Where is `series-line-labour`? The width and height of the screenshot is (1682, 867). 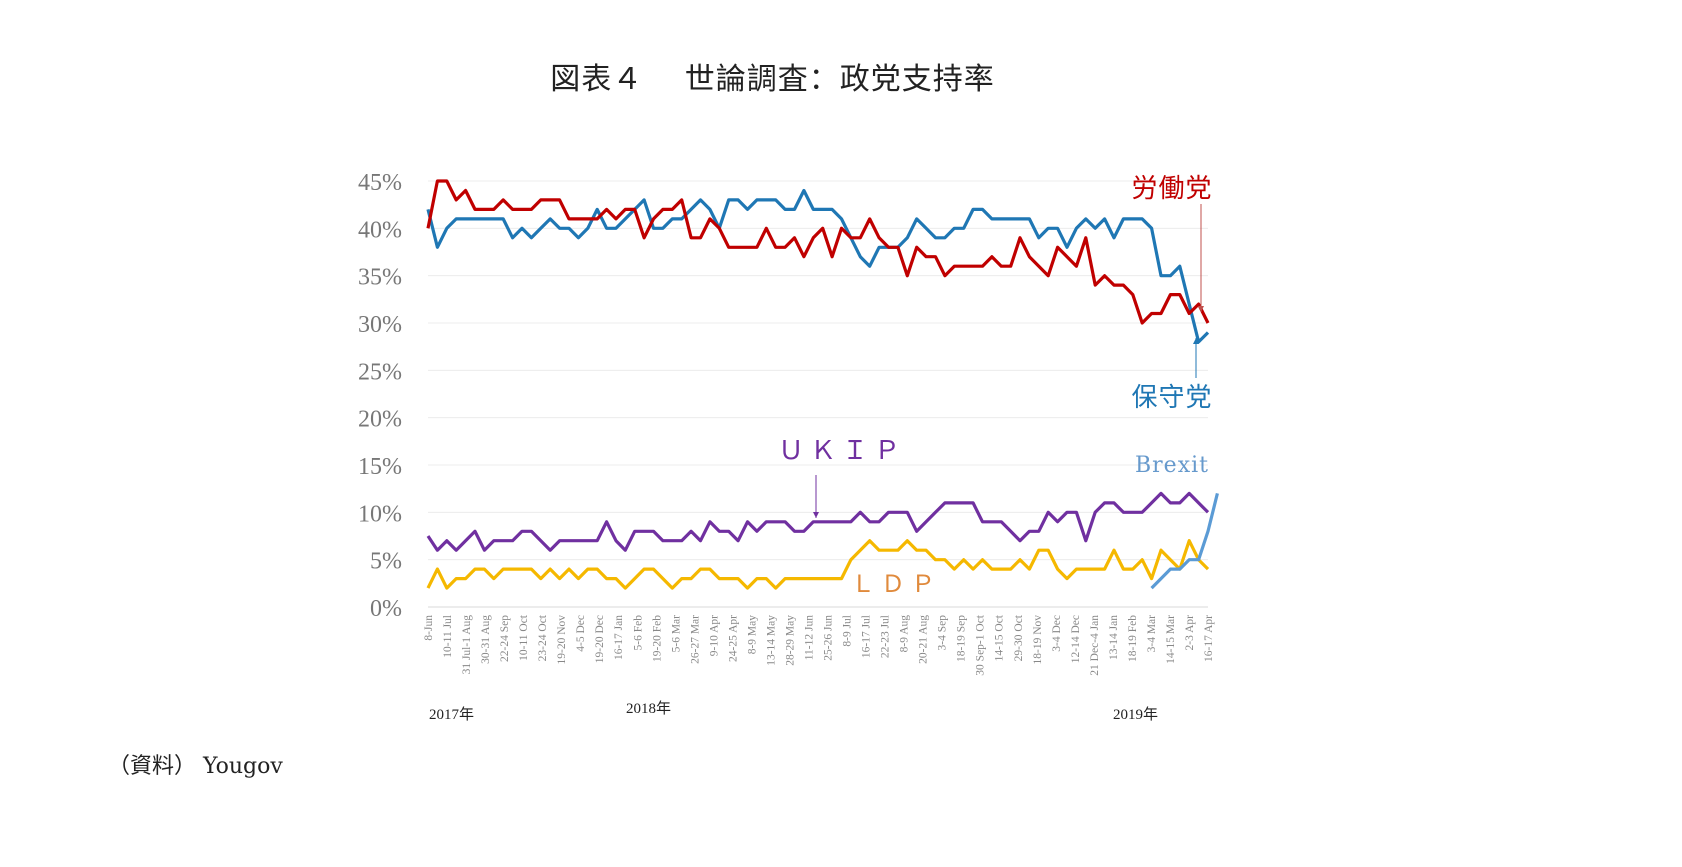
series-line-labour is located at coordinates (818, 252).